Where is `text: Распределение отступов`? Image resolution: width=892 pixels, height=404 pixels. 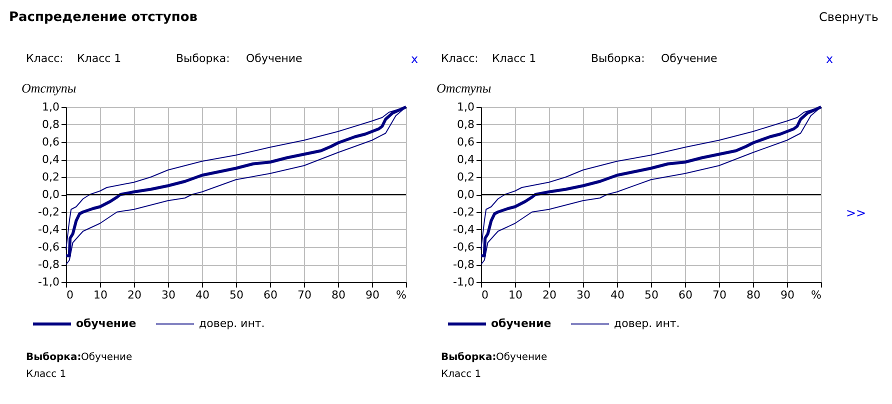
text: Распределение отступов is located at coordinates (103, 17).